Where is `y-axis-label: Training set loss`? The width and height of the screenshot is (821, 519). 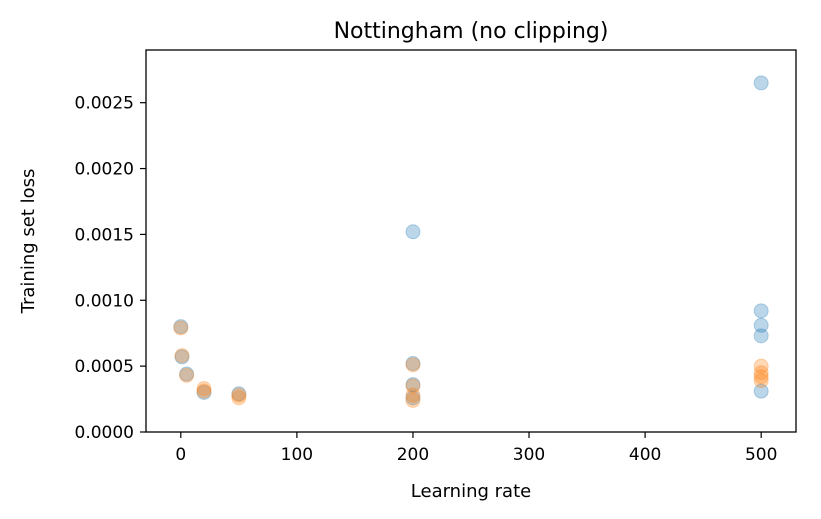
y-axis-label: Training set loss is located at coordinates (28, 242).